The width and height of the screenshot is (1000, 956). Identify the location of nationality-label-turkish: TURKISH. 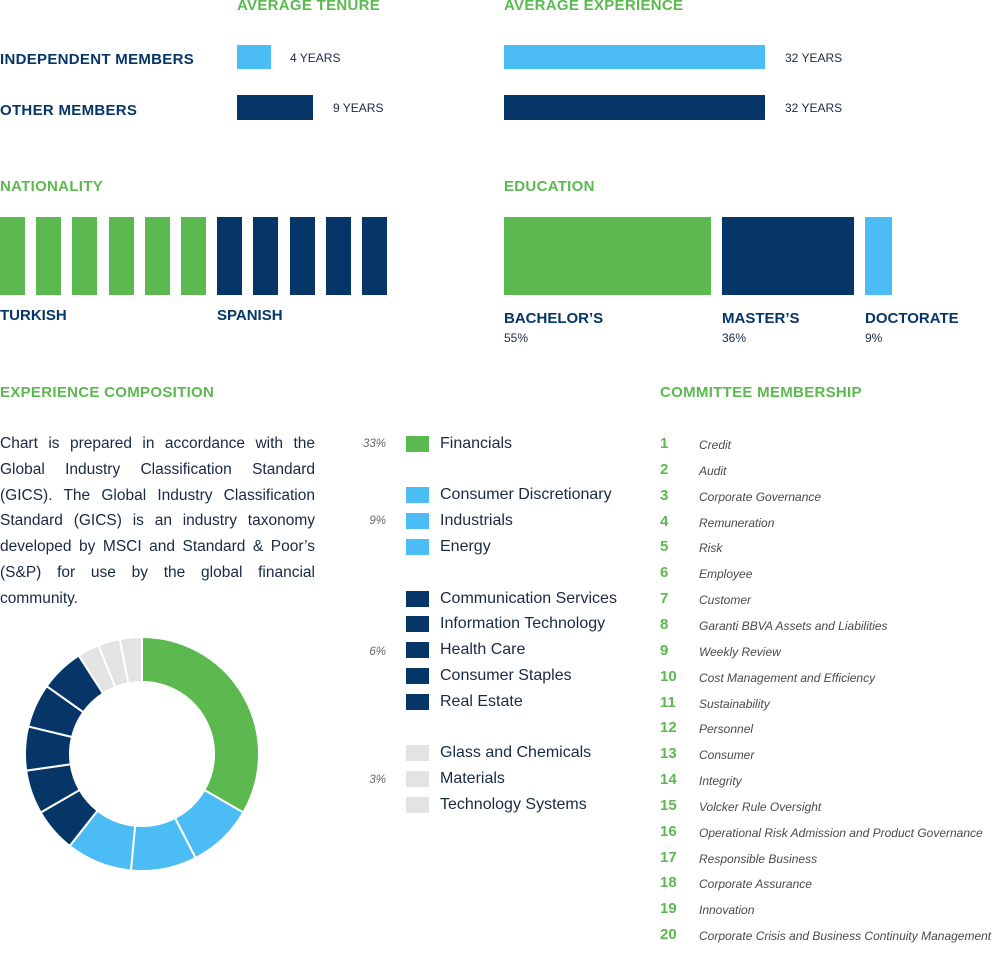
(33, 315).